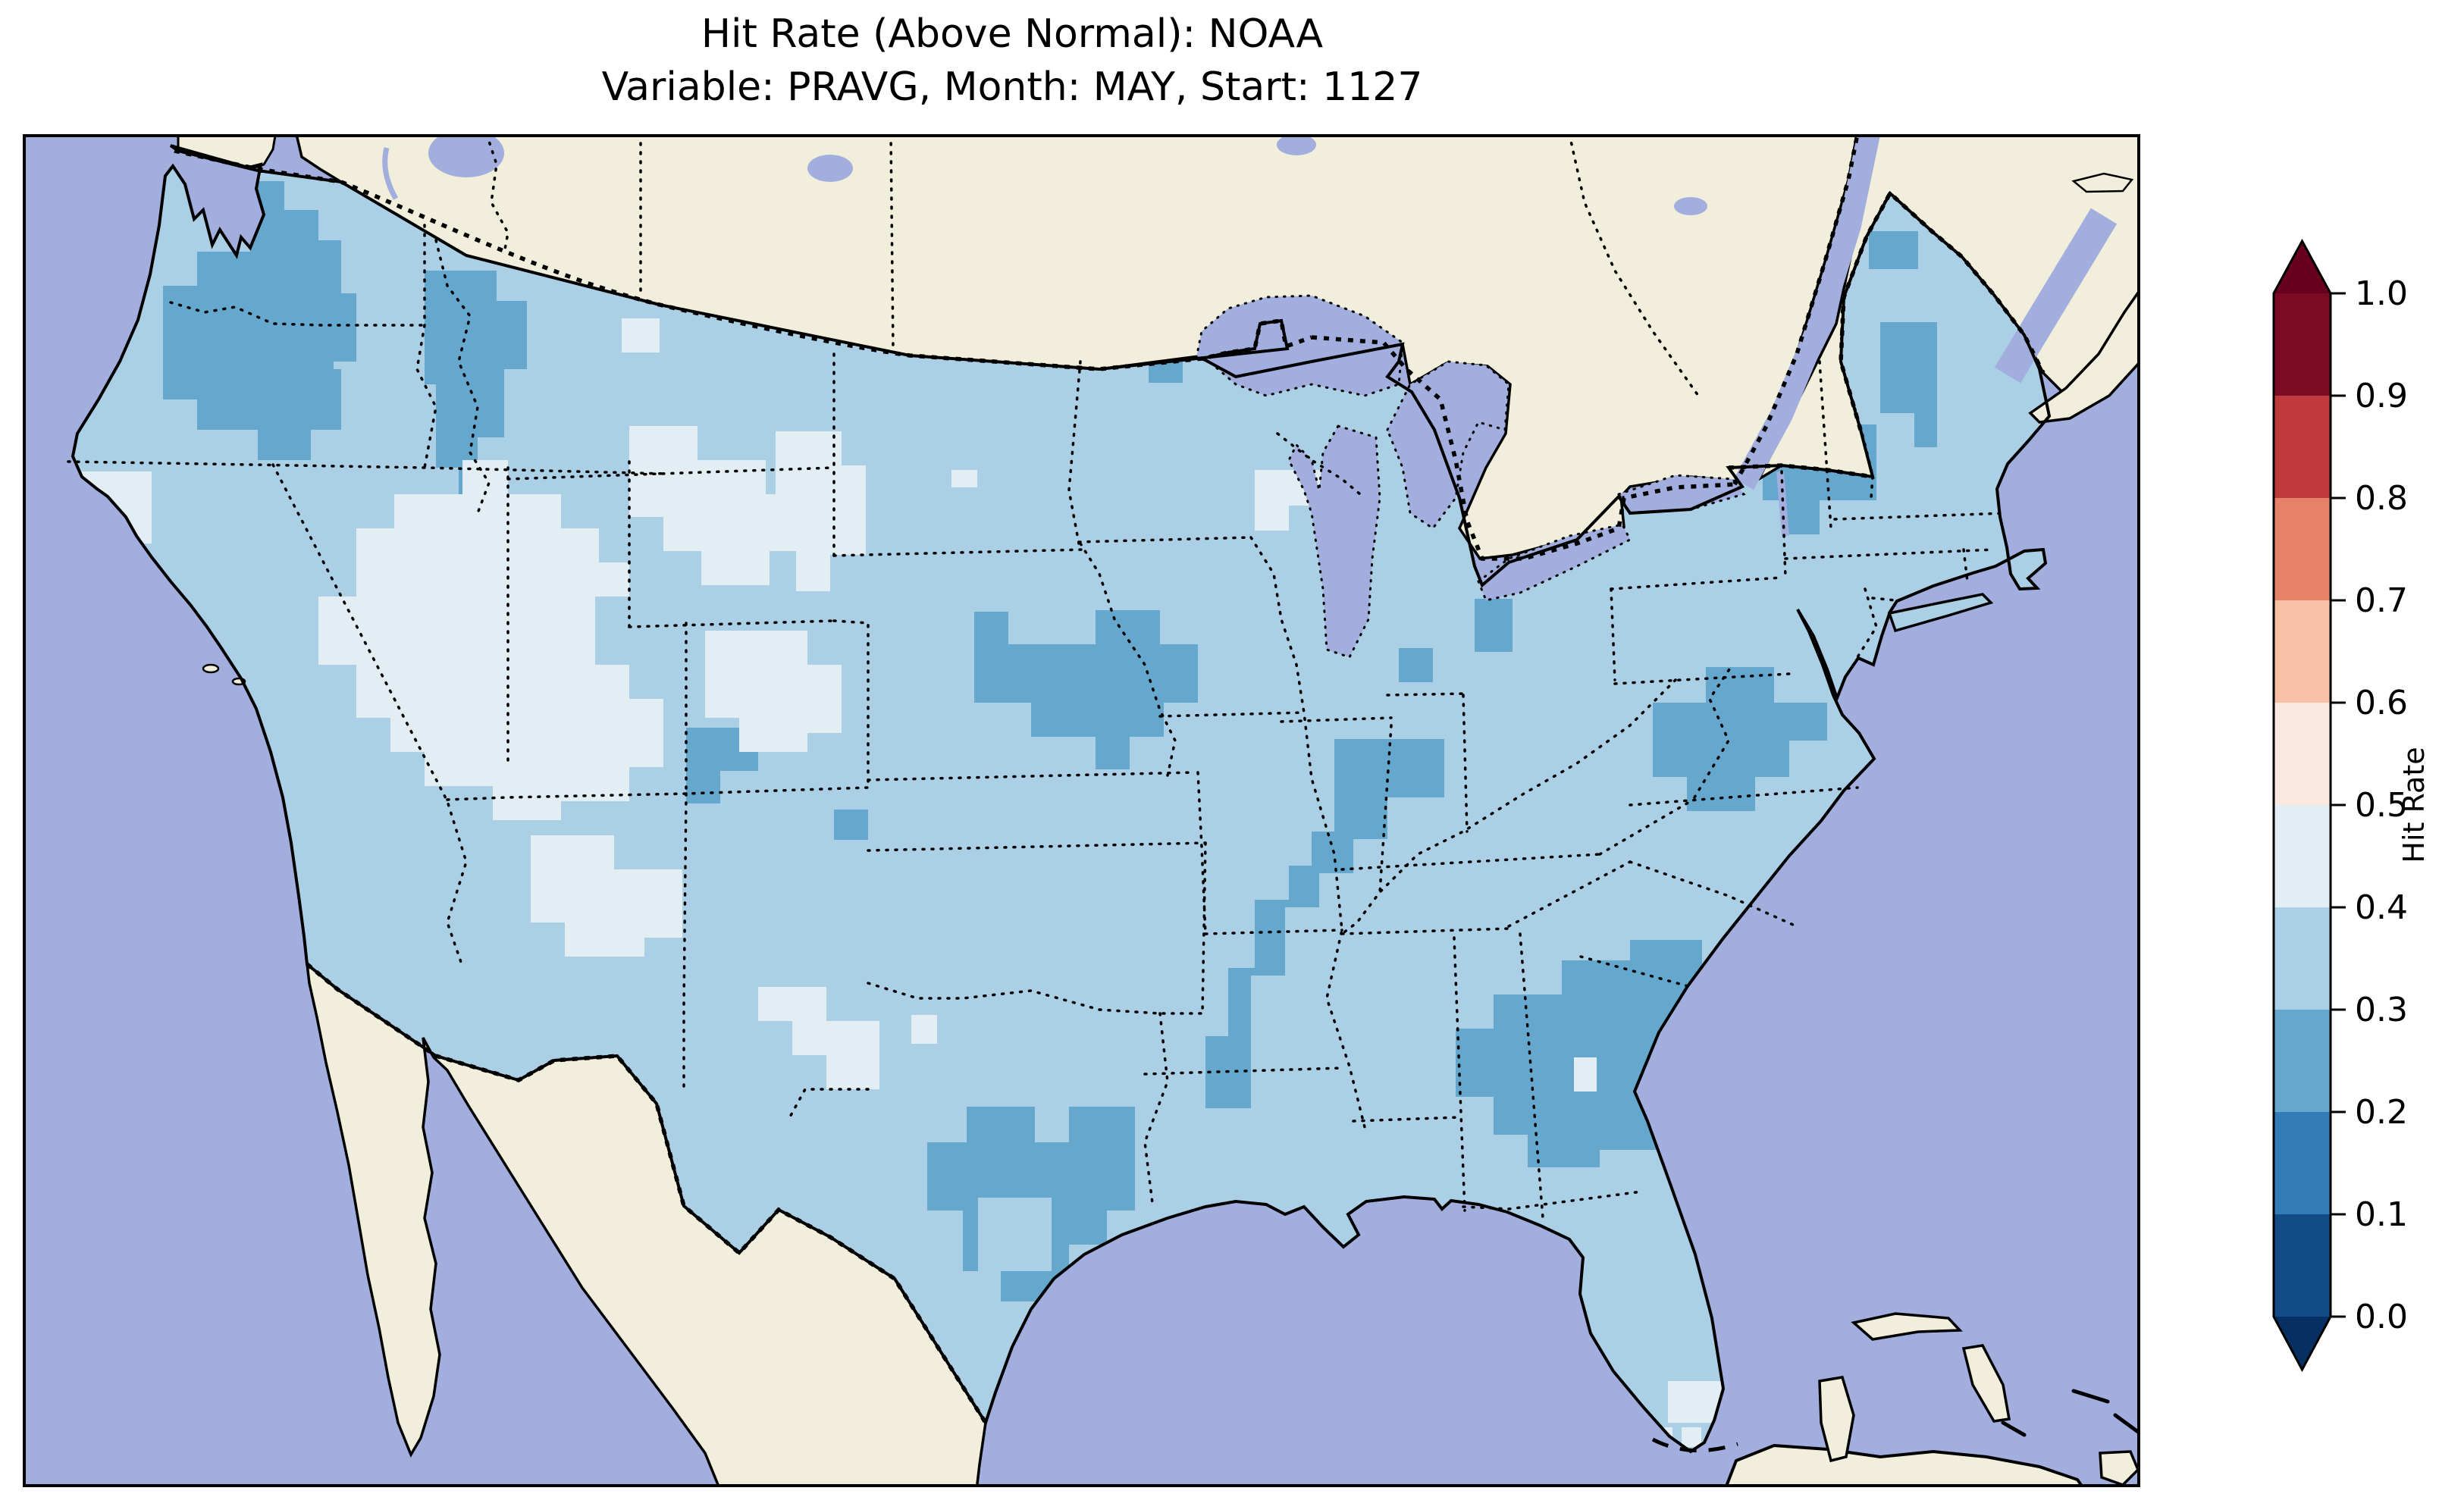  What do you see at coordinates (2303, 267) in the screenshot?
I see `colorbar-over-arrow` at bounding box center [2303, 267].